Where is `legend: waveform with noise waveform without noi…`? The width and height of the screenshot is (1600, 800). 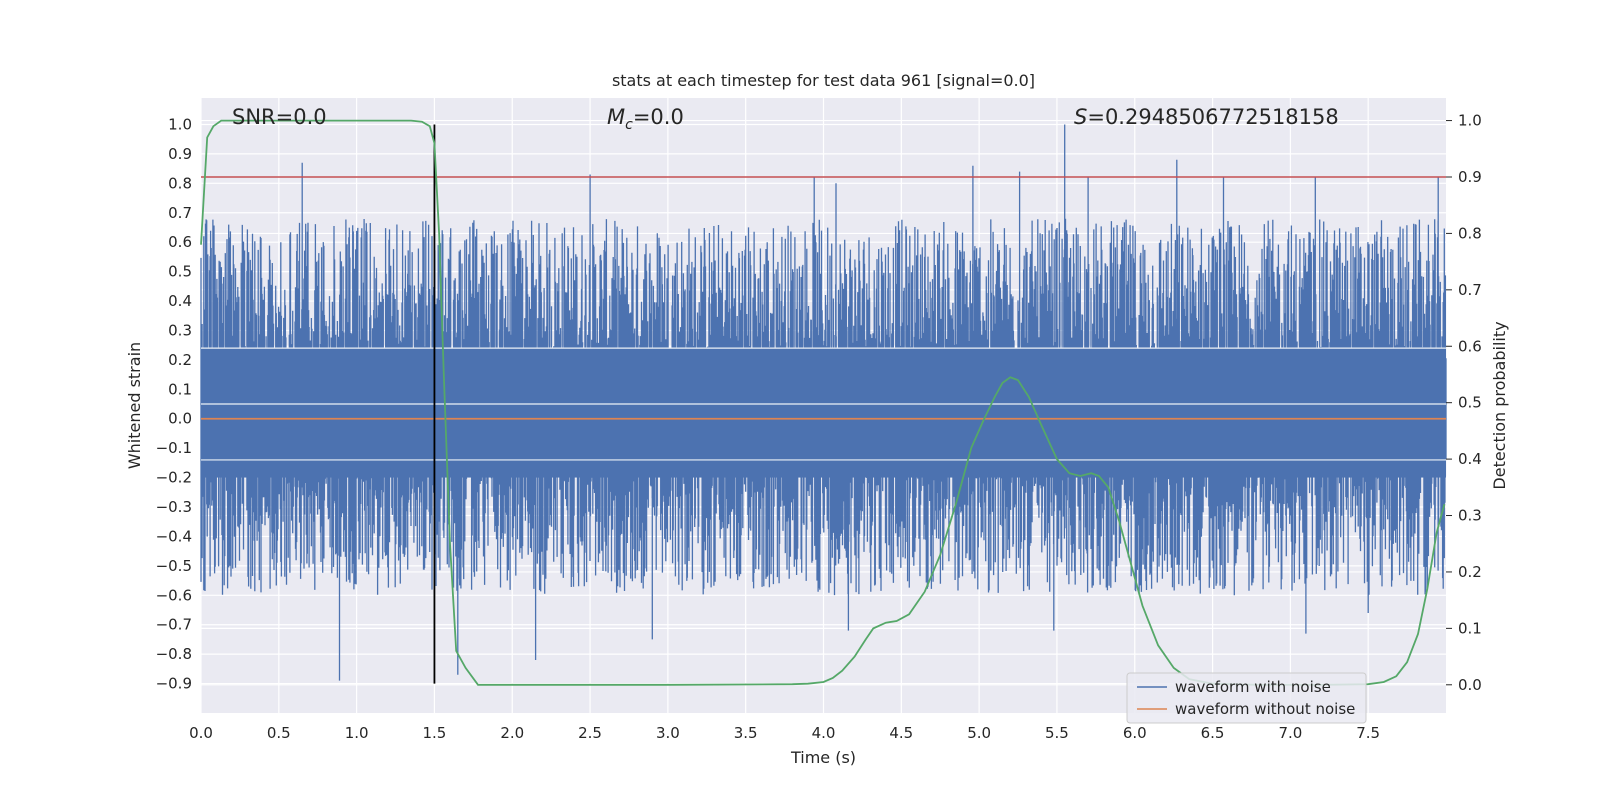 legend: waveform with noise waveform without noi… is located at coordinates (1246, 698).